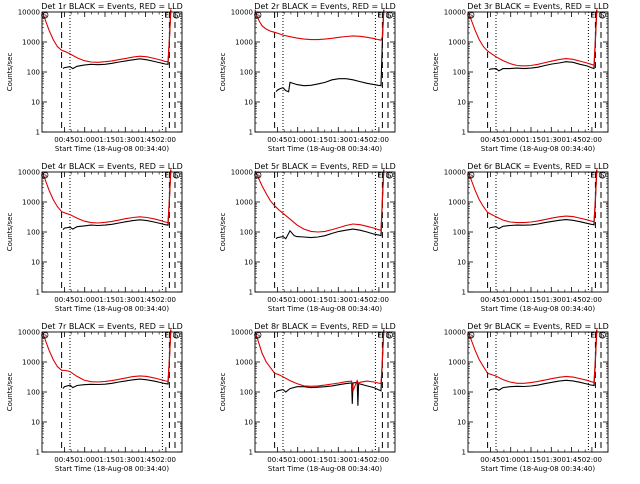 Image resolution: width=640 pixels, height=484 pixels. Describe the element at coordinates (325, 6) in the screenshot. I see `panel-title: Det 2r BLACK = Events, RED = LLD` at that location.